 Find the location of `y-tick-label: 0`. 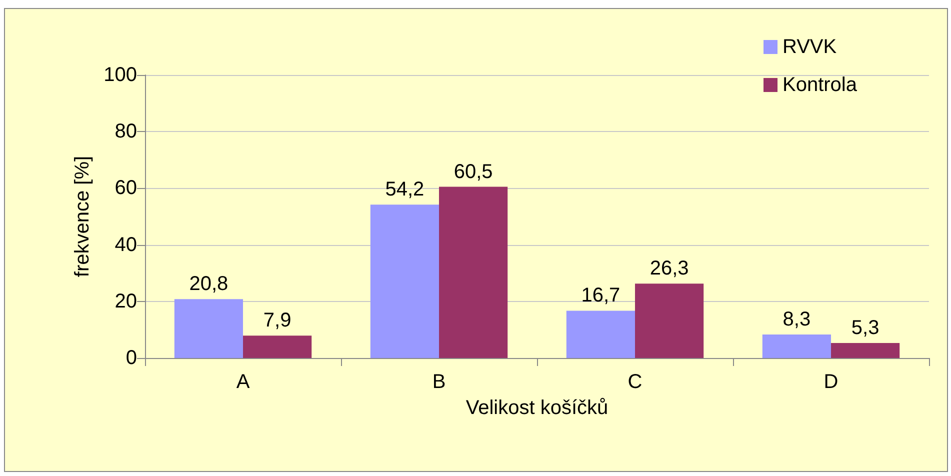

y-tick-label: 0 is located at coordinates (131, 358).